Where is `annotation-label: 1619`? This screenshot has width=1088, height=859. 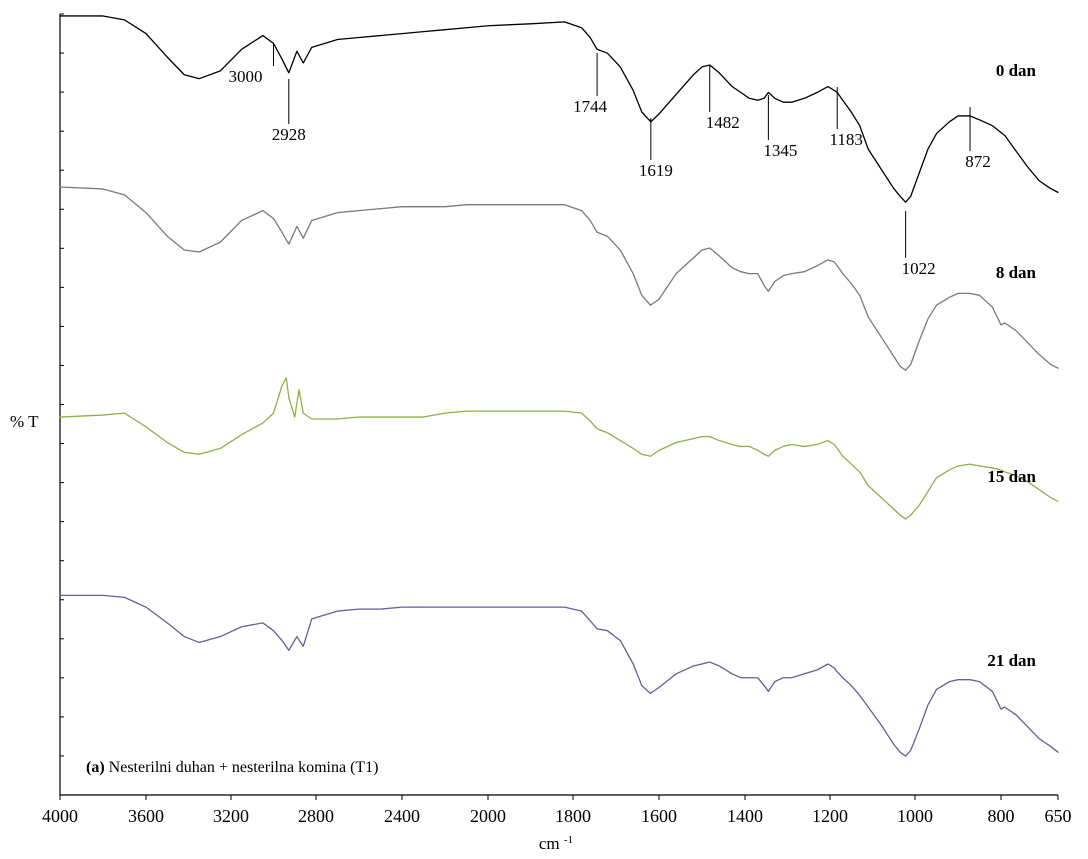 annotation-label: 1619 is located at coordinates (656, 170).